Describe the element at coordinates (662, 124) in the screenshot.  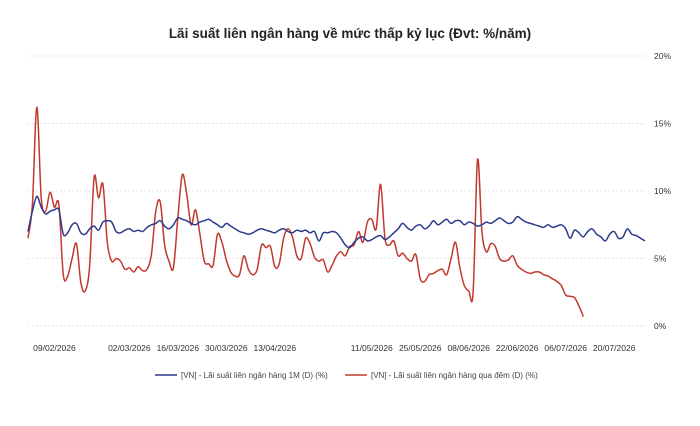
I see `y-tick-label: 15%` at that location.